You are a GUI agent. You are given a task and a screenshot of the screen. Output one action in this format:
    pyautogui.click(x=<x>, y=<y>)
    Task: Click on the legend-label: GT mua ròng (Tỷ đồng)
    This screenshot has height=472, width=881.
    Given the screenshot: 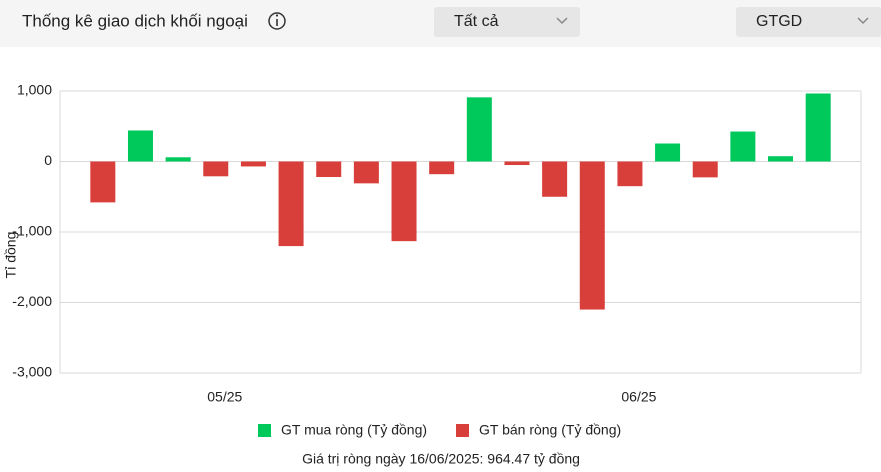 What is the action you would take?
    pyautogui.click(x=354, y=430)
    